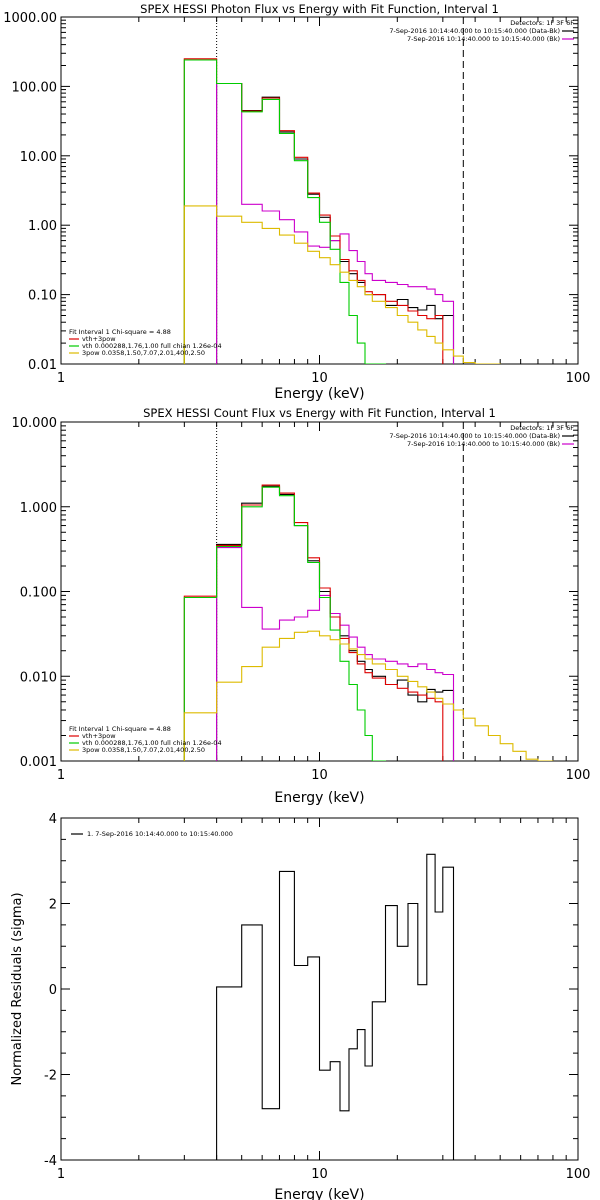 The image size is (600, 1200). I want to click on y-tick-label: 2, so click(53, 905).